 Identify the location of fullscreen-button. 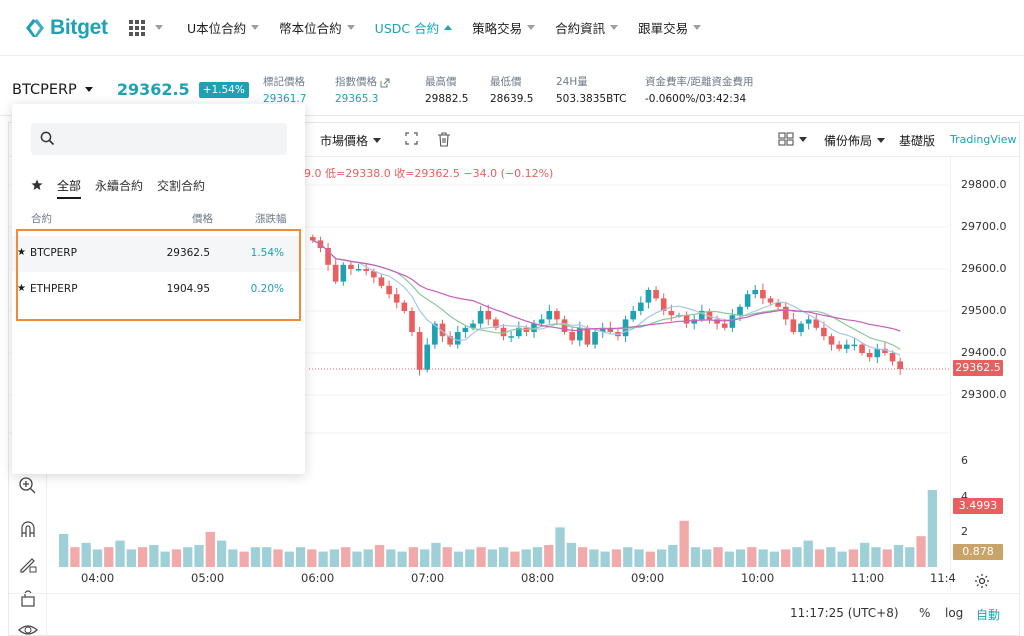
(411, 138).